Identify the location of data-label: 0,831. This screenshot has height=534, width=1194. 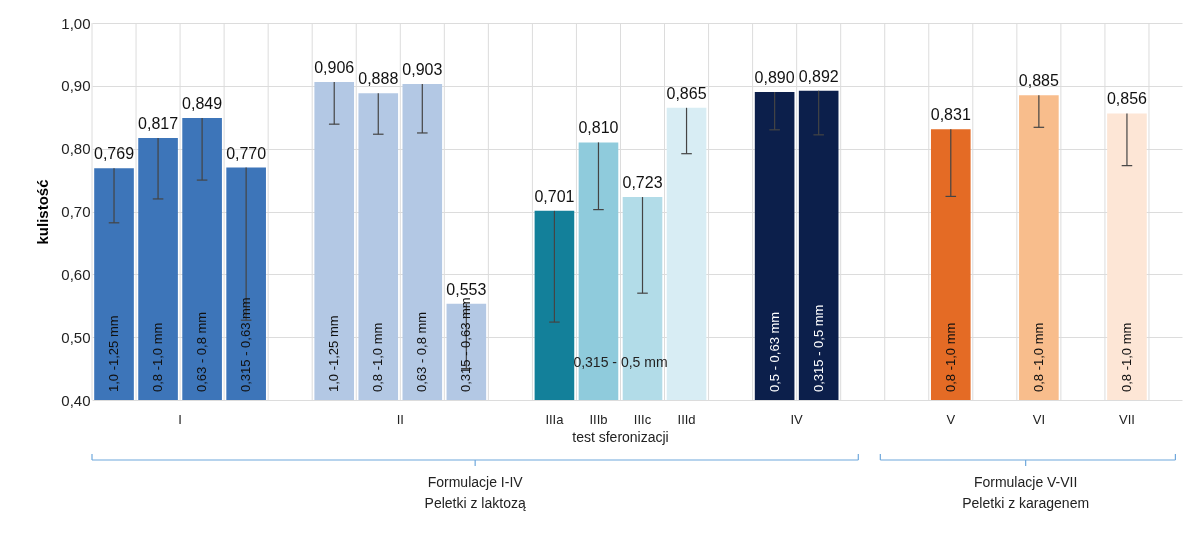
(950, 115).